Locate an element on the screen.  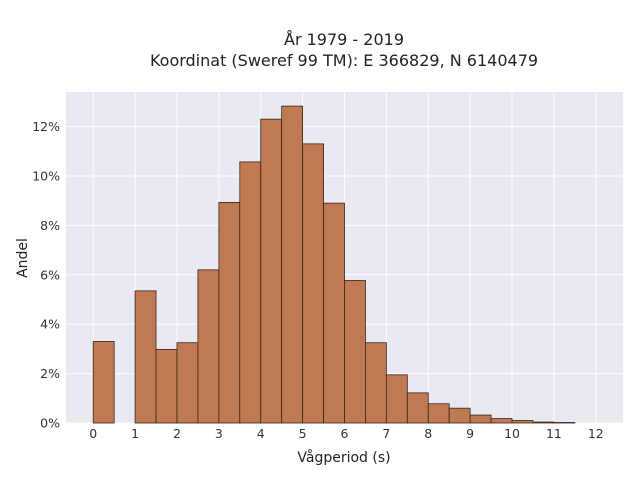
y-tick-label: 6% is located at coordinates (50, 274).